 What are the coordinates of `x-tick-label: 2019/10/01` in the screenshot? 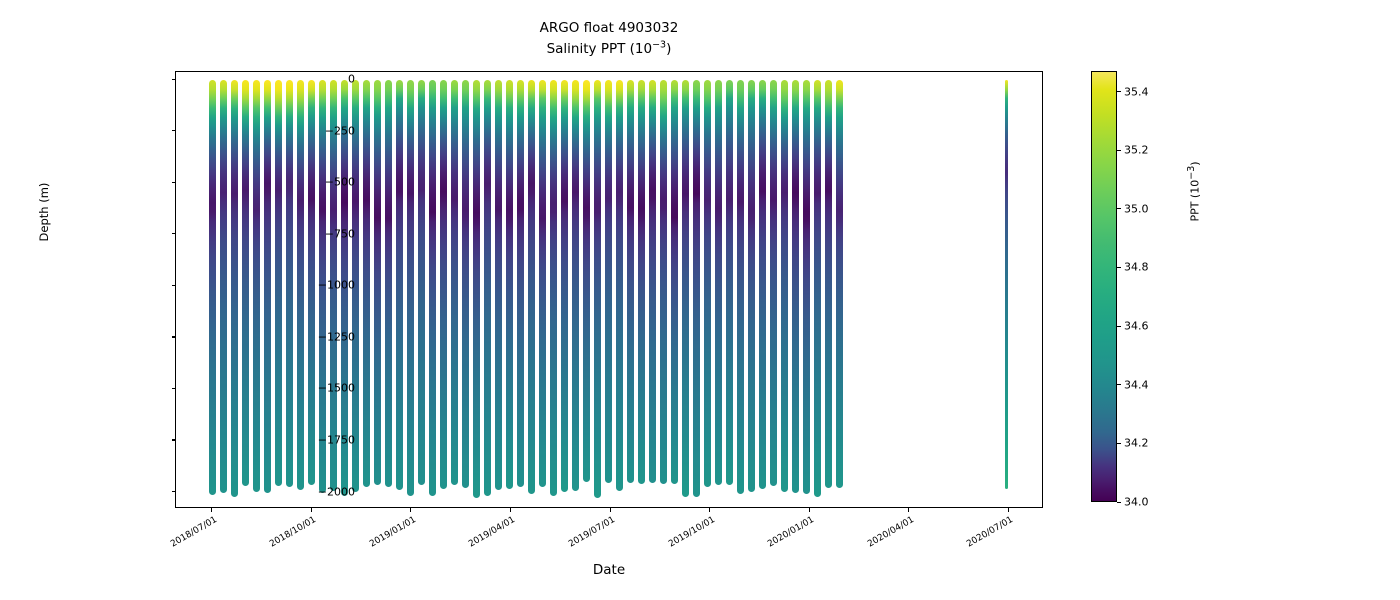 It's located at (691, 532).